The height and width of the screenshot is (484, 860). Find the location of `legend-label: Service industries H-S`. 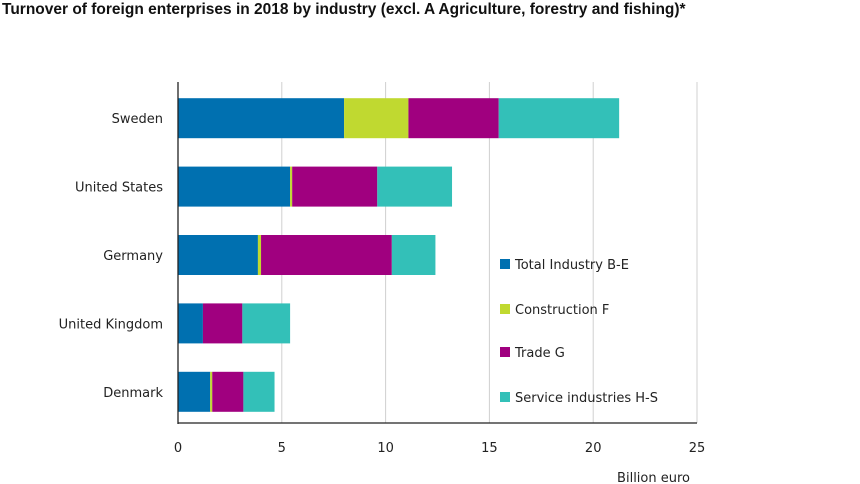

legend-label: Service industries H-S is located at coordinates (586, 398).